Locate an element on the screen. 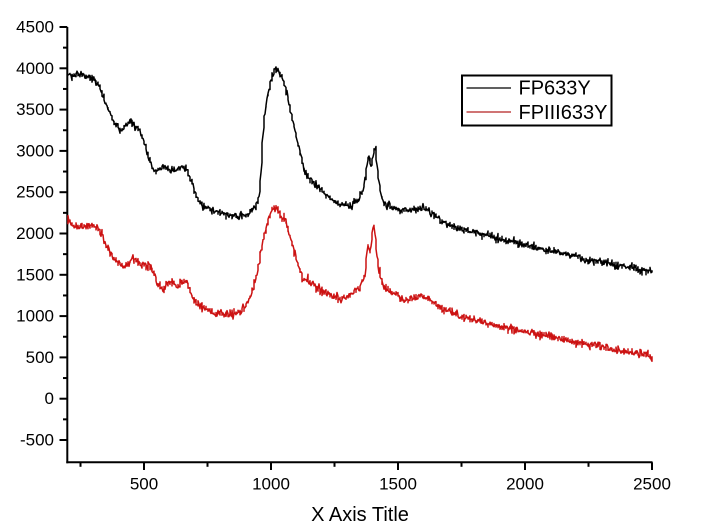  svg-text: 0 is located at coordinates (49, 398).